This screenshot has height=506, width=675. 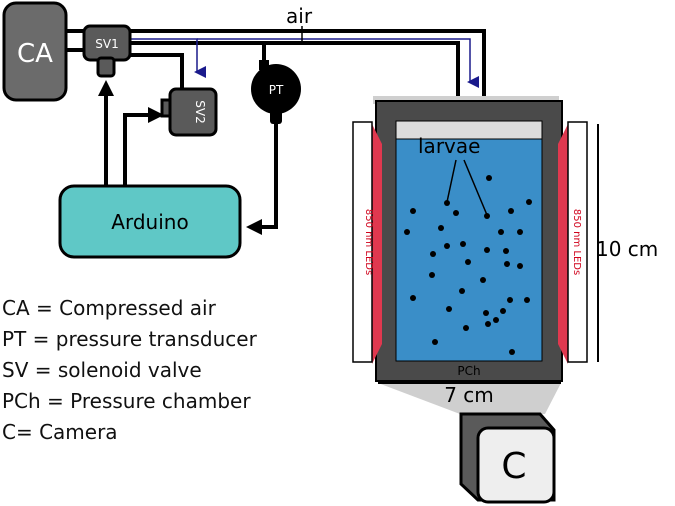 What do you see at coordinates (469, 395) in the screenshot?
I see `width-label: 7 cm` at bounding box center [469, 395].